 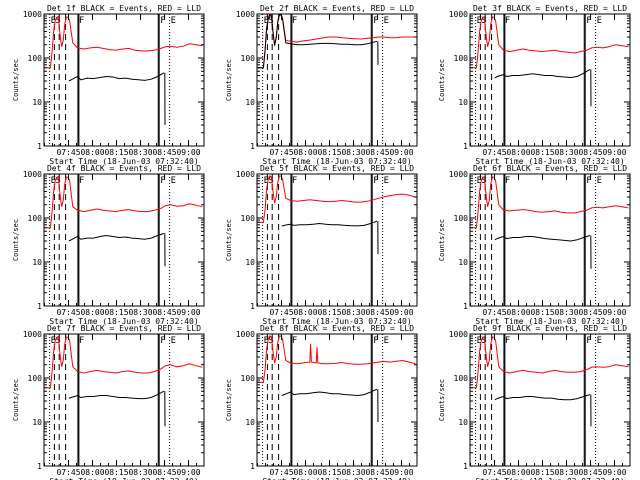 What do you see at coordinates (337, 8) in the screenshot?
I see `panel-title: Det 2f BLACK = Events, RED = LLD` at bounding box center [337, 8].